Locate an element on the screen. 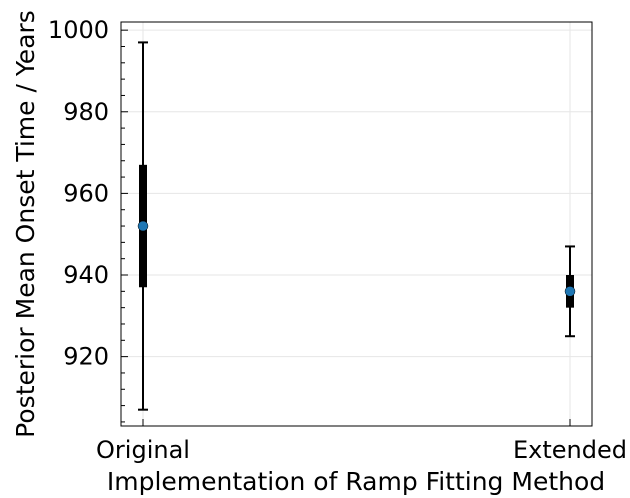 The height and width of the screenshot is (498, 630). y-tick-label: 960 is located at coordinates (86, 193).